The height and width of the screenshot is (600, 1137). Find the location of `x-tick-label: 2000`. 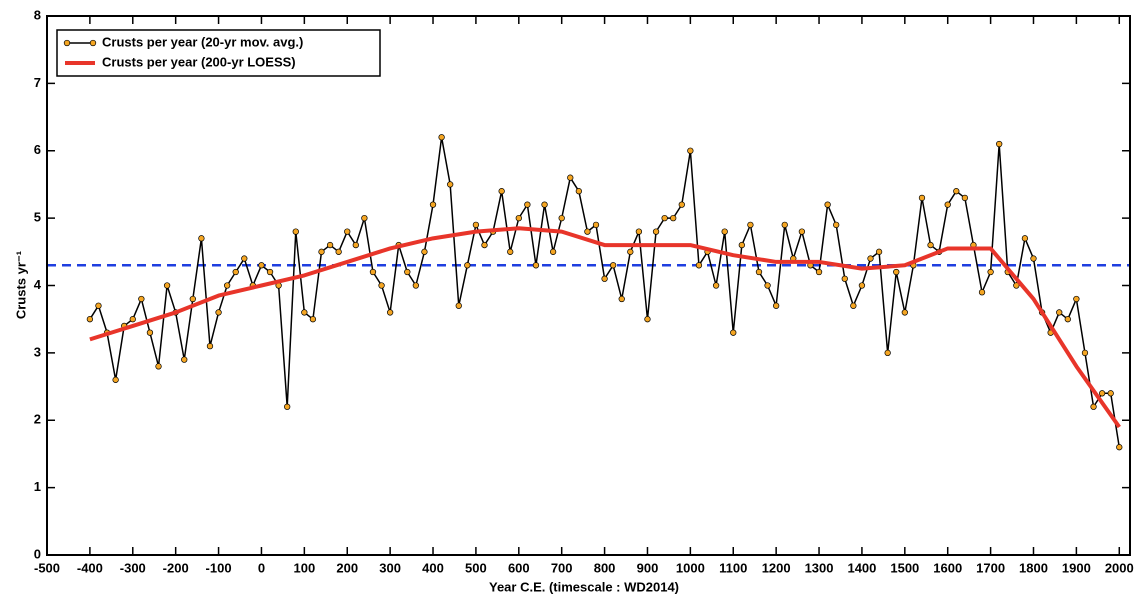

x-tick-label: 2000 is located at coordinates (1119, 567).